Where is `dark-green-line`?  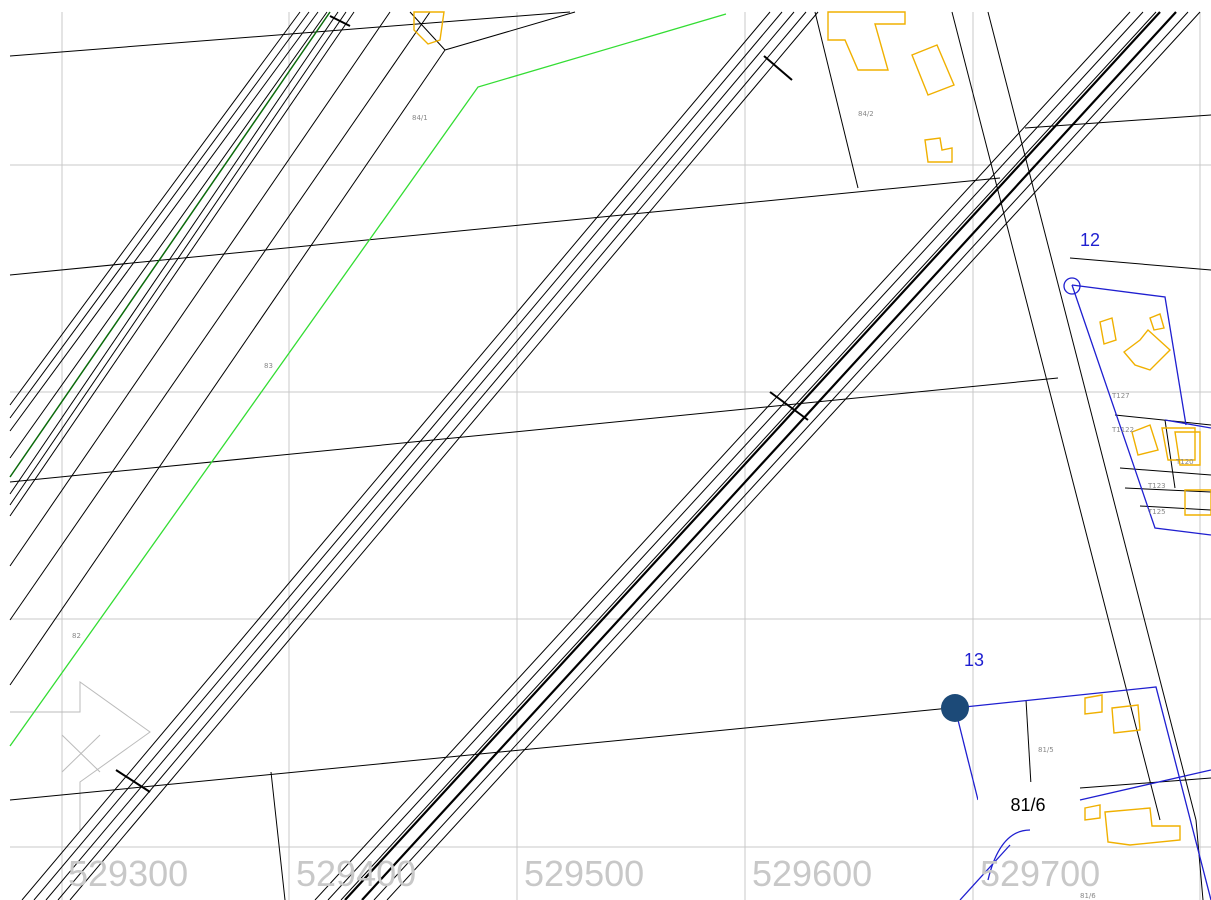
dark-green-line is located at coordinates (170, 244).